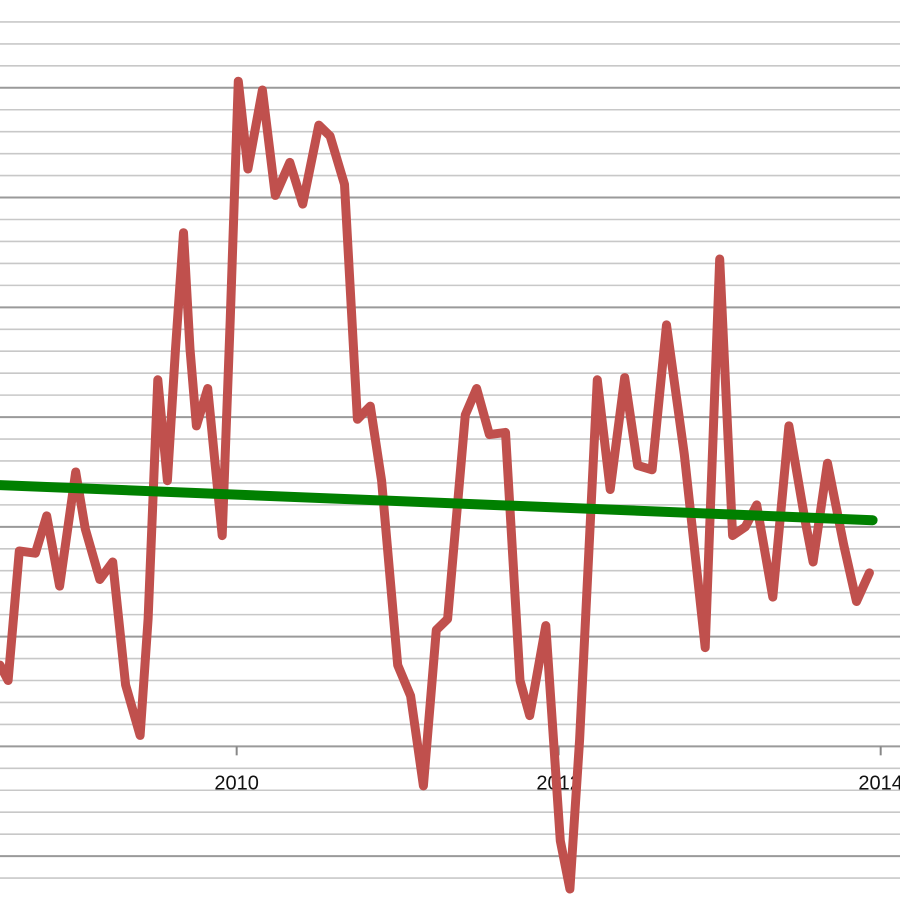 The width and height of the screenshot is (900, 900). Describe the element at coordinates (439, 503) in the screenshot. I see `trend-line` at that location.